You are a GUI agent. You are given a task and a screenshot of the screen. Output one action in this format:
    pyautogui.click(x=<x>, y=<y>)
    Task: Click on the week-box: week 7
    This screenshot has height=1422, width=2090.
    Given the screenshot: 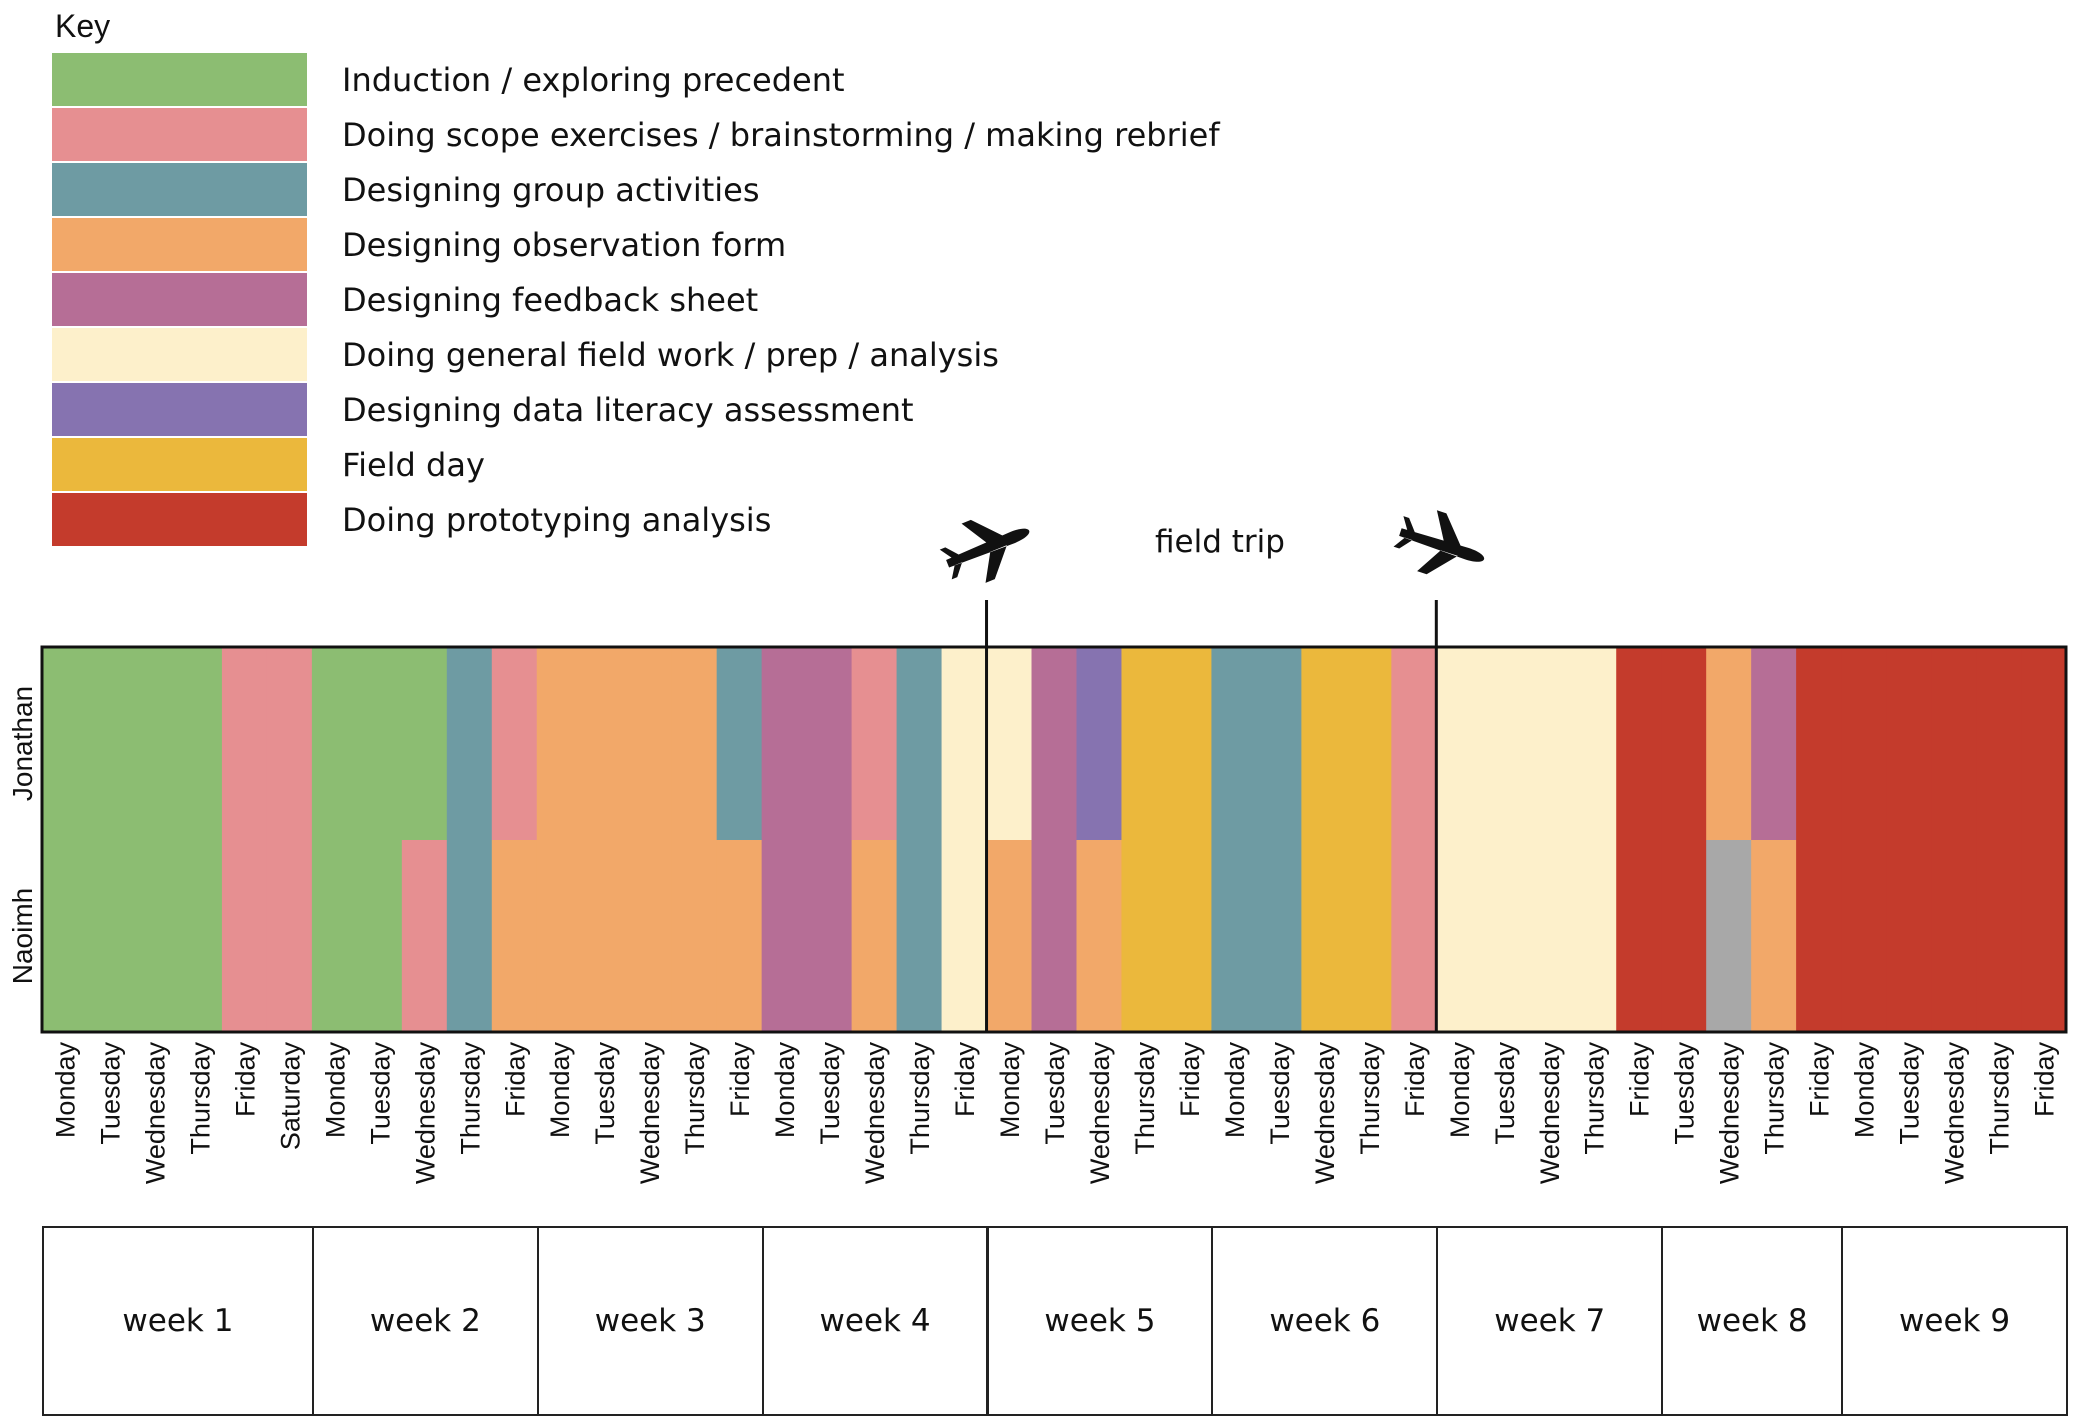 What is the action you would take?
    pyautogui.click(x=1550, y=1321)
    